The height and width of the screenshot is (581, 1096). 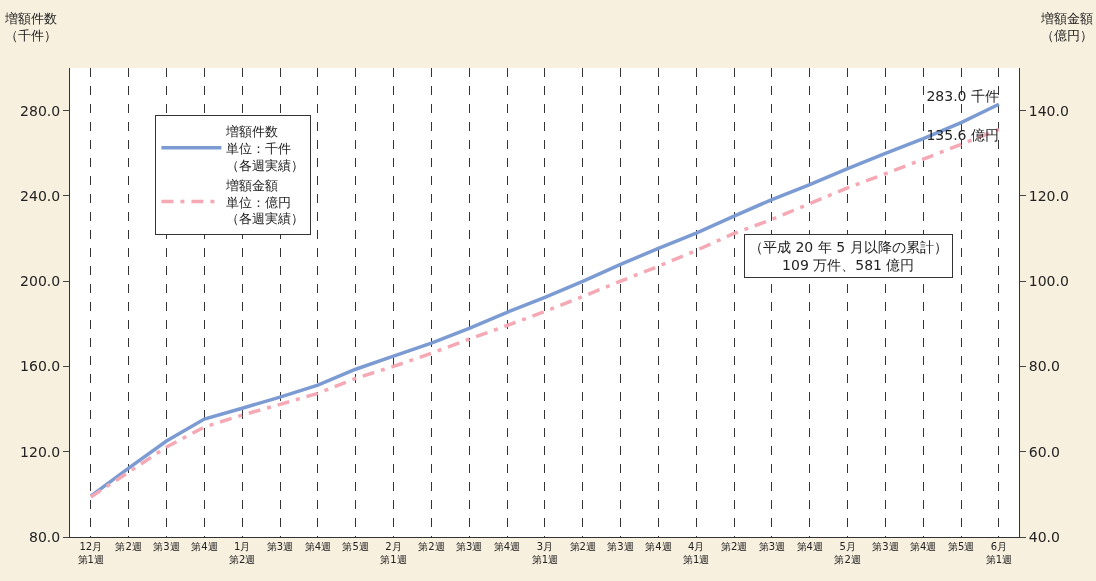 What do you see at coordinates (40, 366) in the screenshot?
I see `y-tick-label: 160.0` at bounding box center [40, 366].